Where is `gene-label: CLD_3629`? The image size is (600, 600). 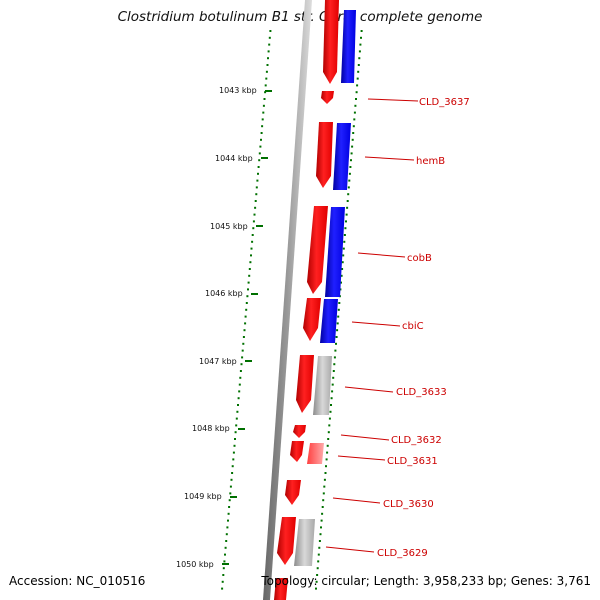
gene-label: CLD_3629 is located at coordinates (402, 553).